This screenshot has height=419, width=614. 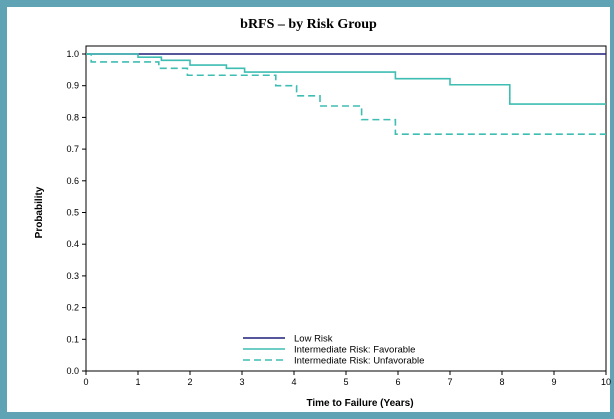 I want to click on y-tick-label: 0.2, so click(x=72, y=308).